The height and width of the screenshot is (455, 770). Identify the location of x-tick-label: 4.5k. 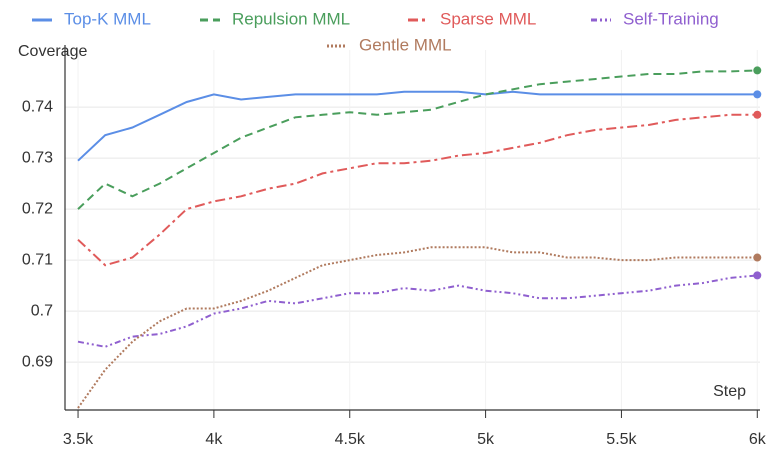
(350, 439).